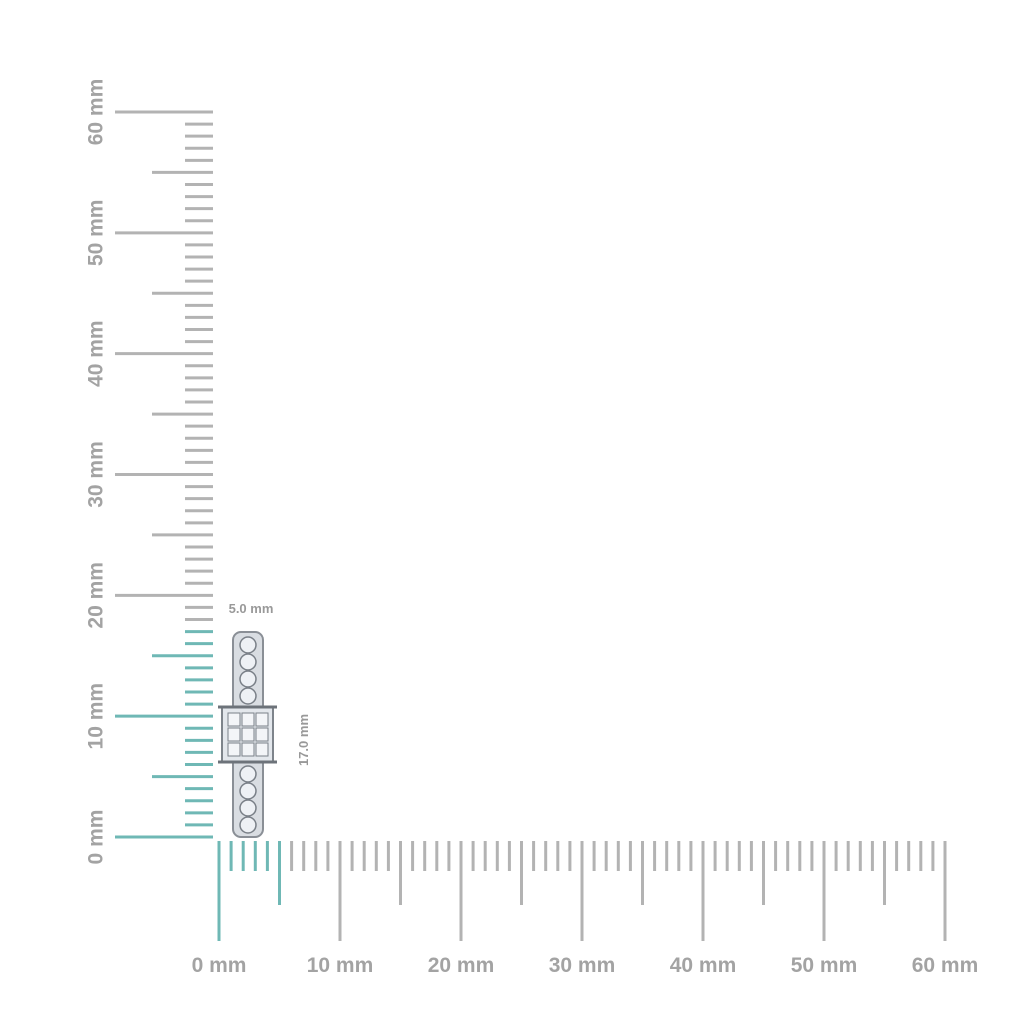 The image size is (1024, 1024). Describe the element at coordinates (582, 965) in the screenshot. I see `h-ruler-label: 30 mm` at that location.